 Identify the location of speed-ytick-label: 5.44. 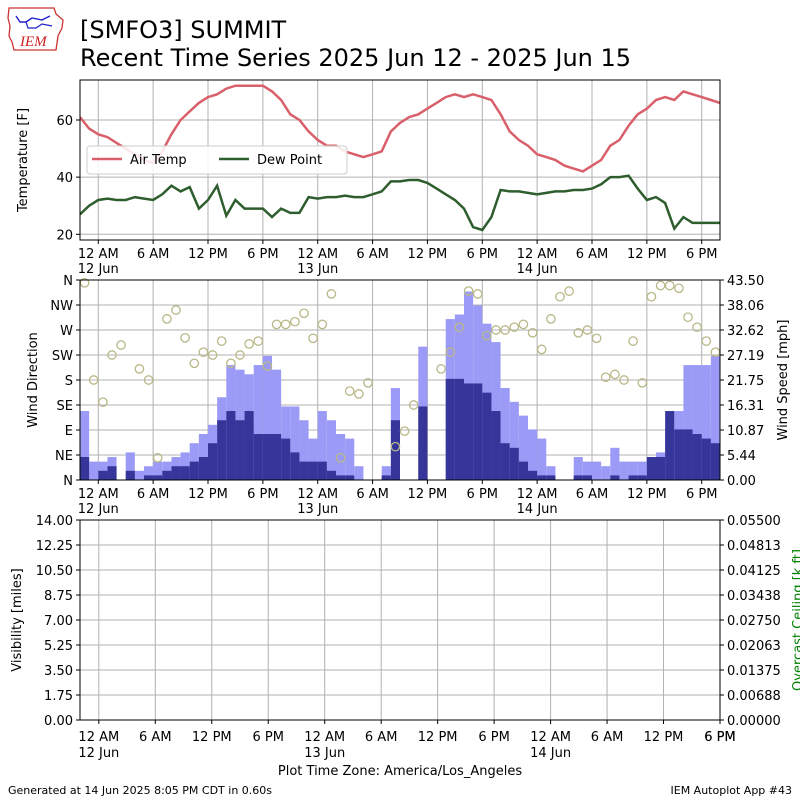
(741, 456).